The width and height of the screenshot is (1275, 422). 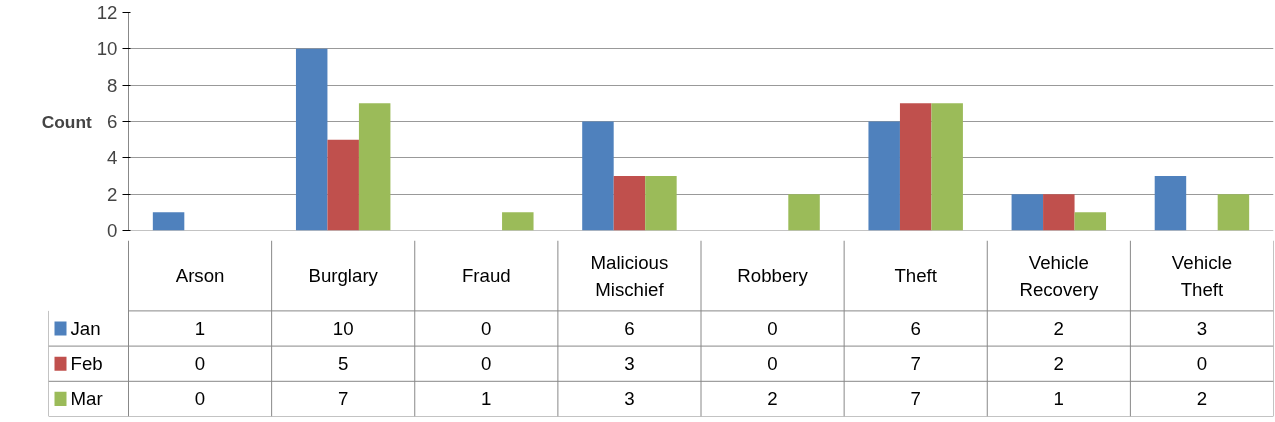 What do you see at coordinates (343, 364) in the screenshot?
I see `data-label: 5` at bounding box center [343, 364].